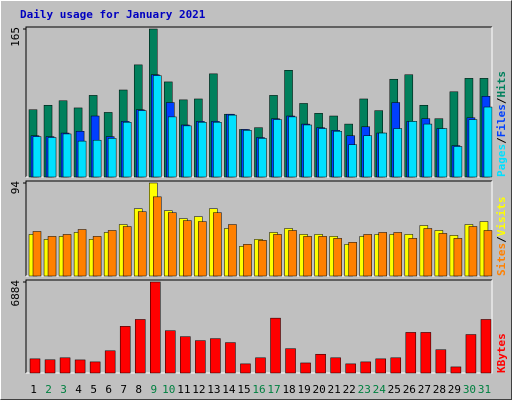 Image resolution: width=512 pixels, height=400 pixels. Describe the element at coordinates (303, 389) in the screenshot. I see `x-tick-label: 19` at that location.